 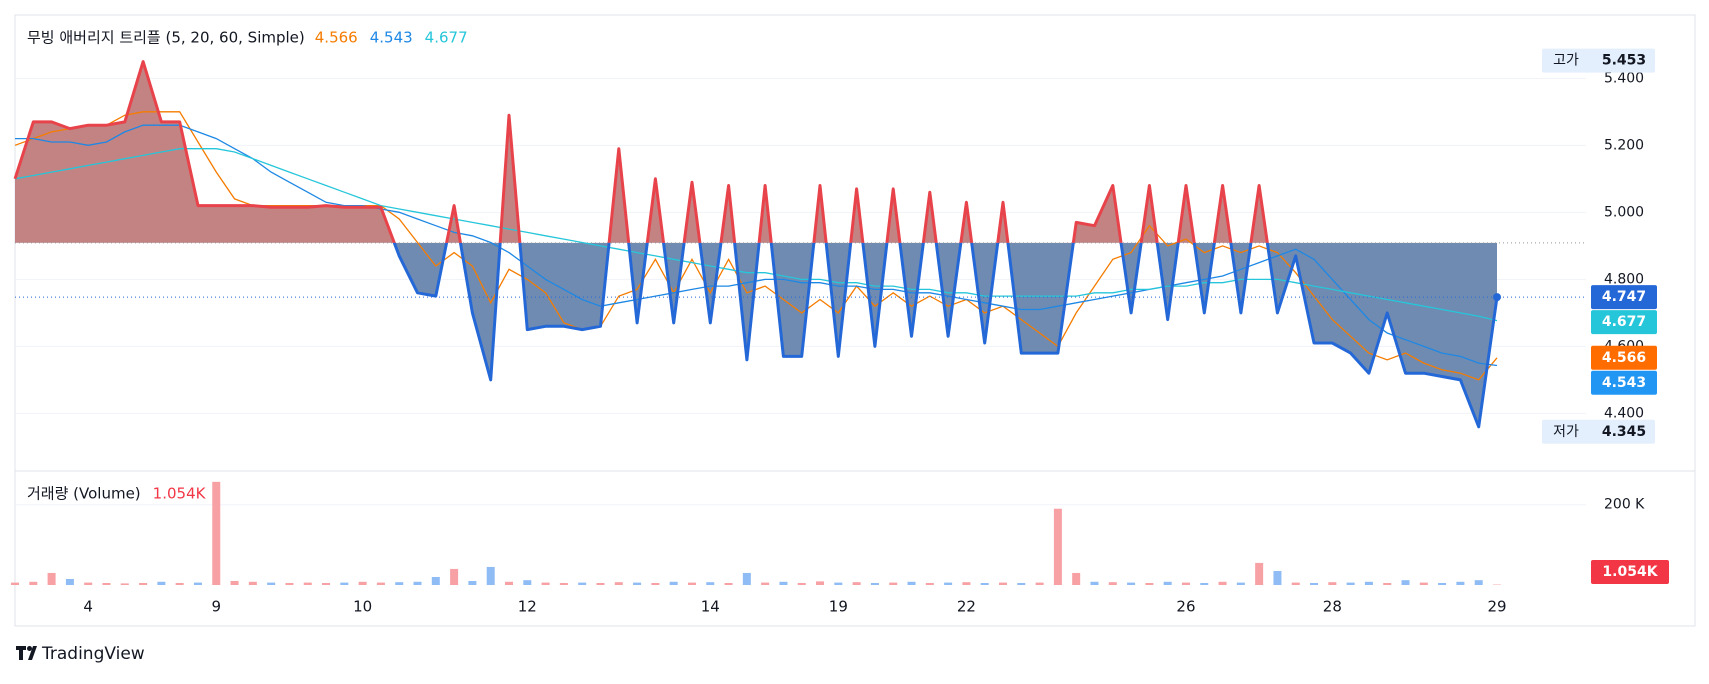 What do you see at coordinates (1630, 572) in the screenshot?
I see `volume-badge-label: 1.054K` at bounding box center [1630, 572].